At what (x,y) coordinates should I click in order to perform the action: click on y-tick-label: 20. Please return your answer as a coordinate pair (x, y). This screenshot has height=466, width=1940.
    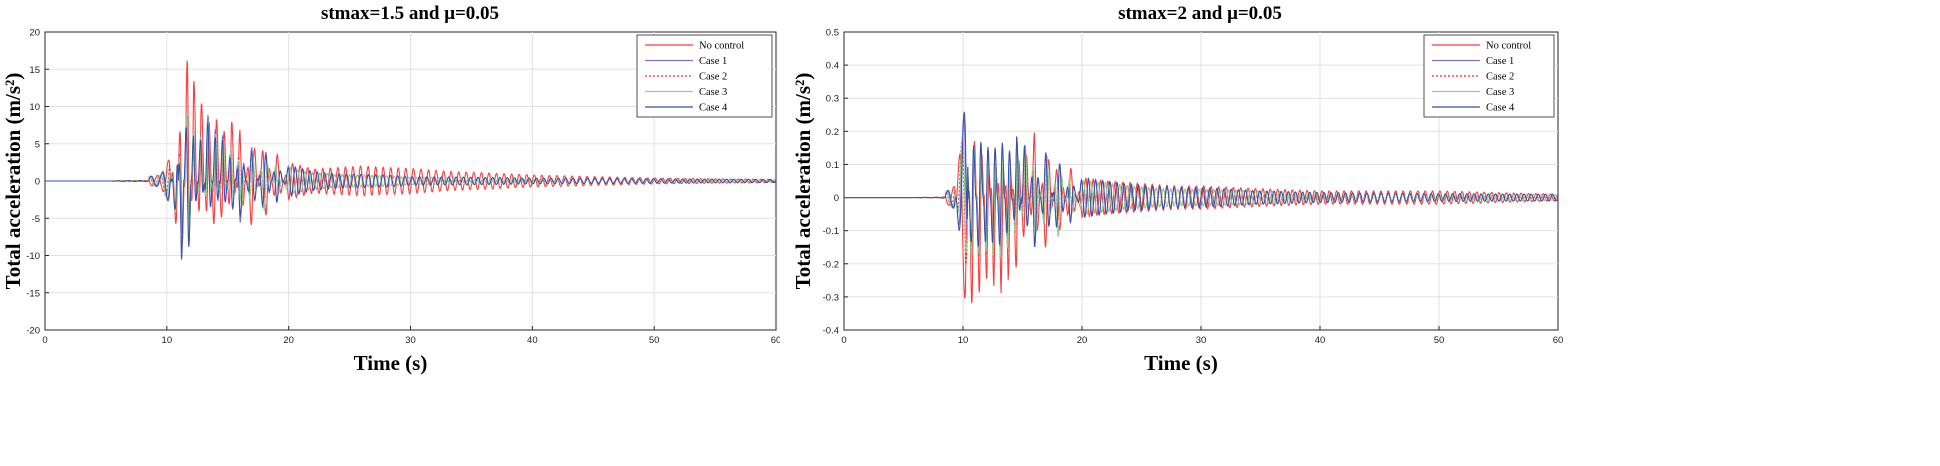
    Looking at the image, I should click on (34, 33).